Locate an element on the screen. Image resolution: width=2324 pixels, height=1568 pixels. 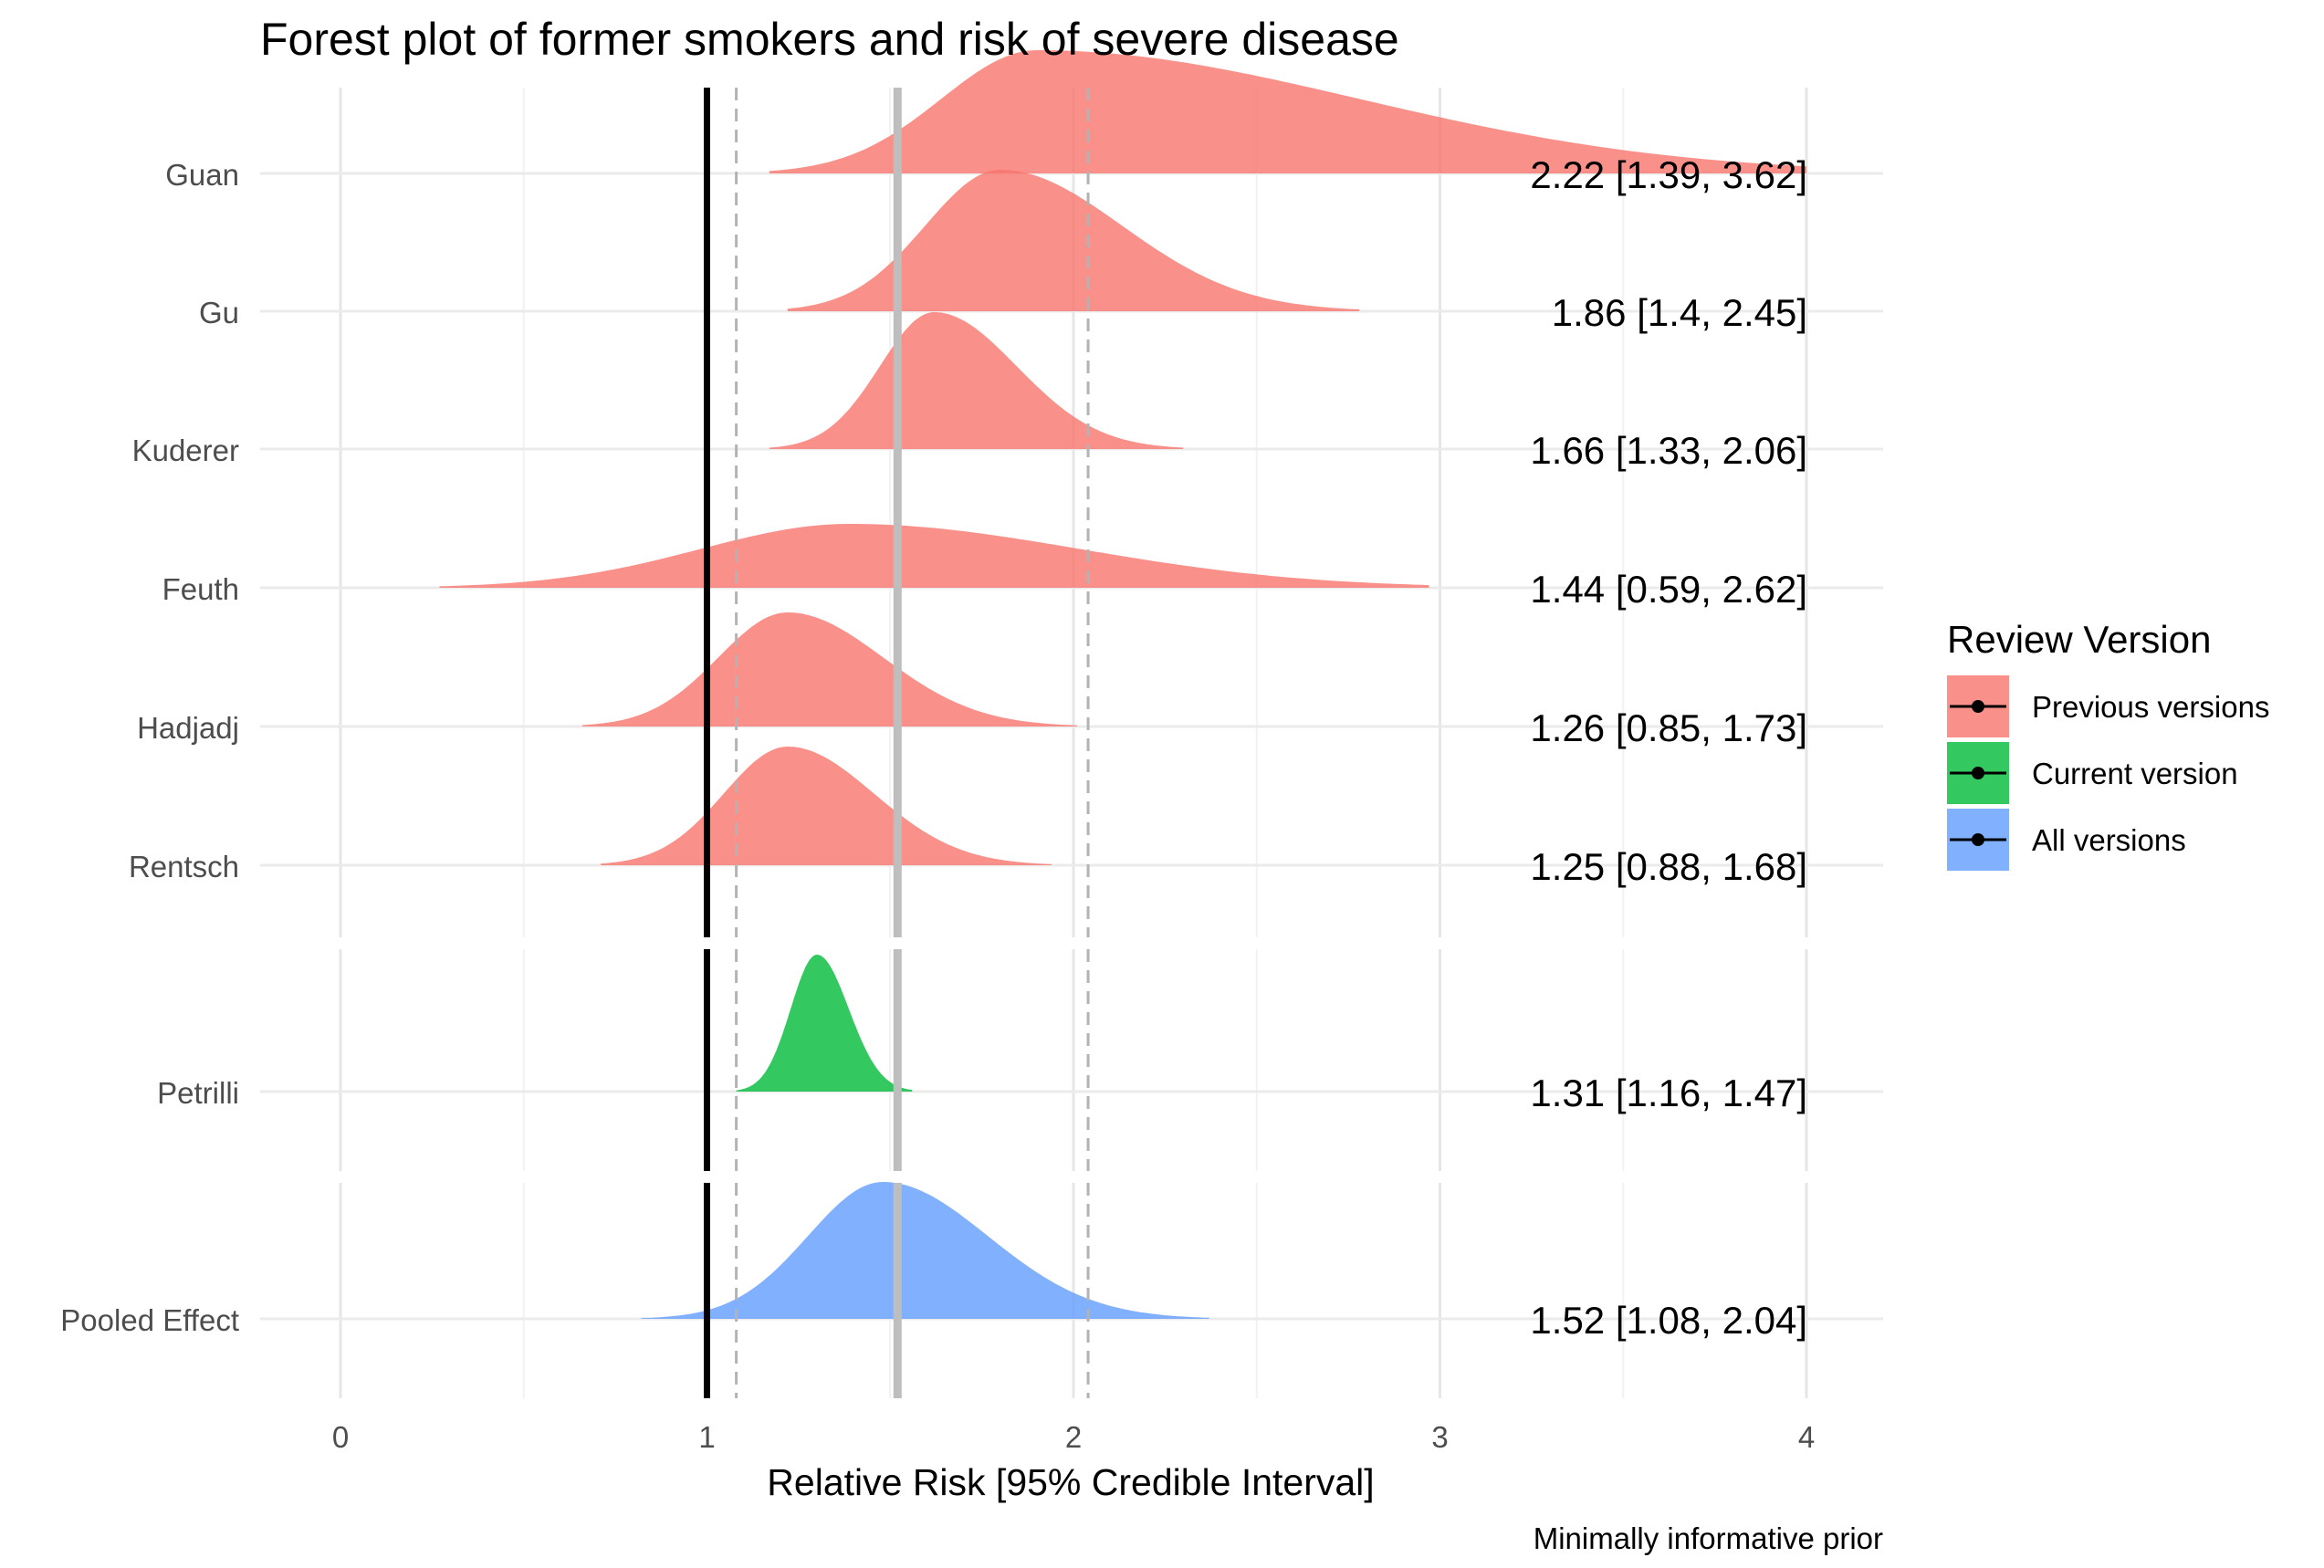
y-tick-label-pooled-effect: Pooled Effect is located at coordinates (149, 1320).